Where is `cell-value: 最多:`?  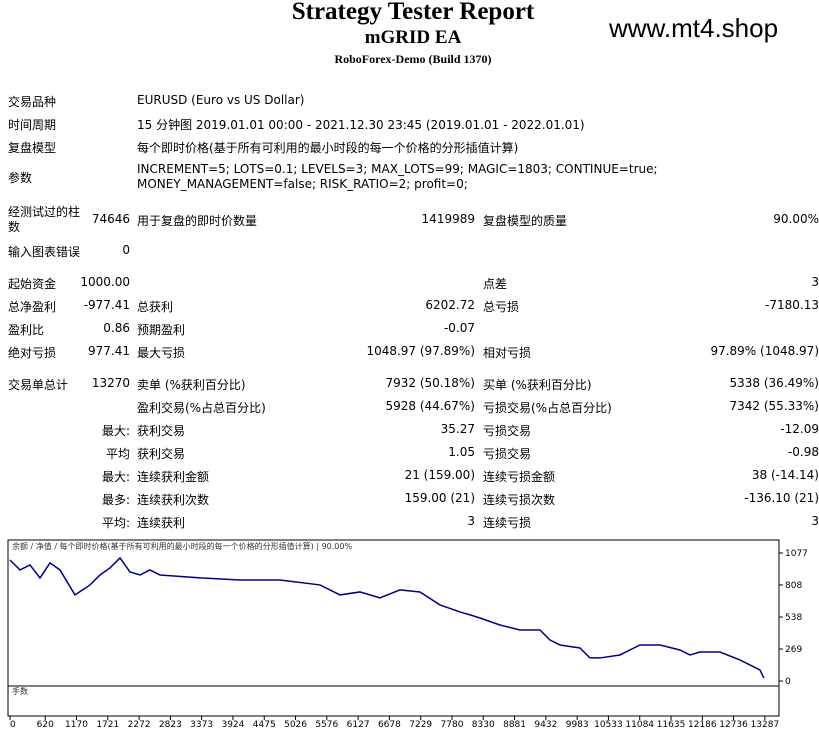 cell-value: 最多: is located at coordinates (115, 500).